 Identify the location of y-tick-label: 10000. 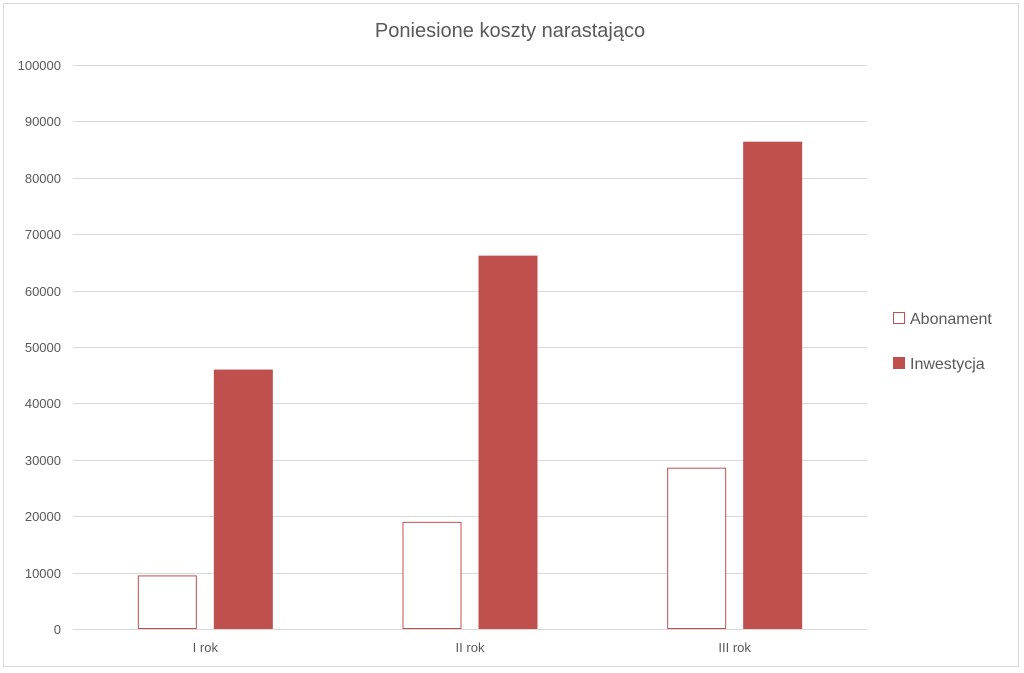
(43, 573).